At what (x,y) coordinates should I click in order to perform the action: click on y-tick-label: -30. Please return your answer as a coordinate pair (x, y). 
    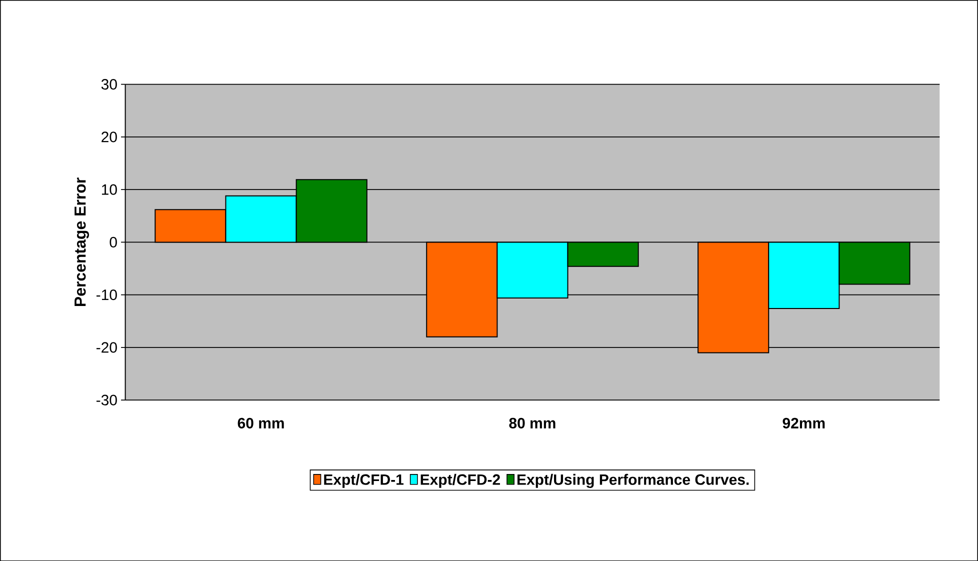
    Looking at the image, I should click on (106, 400).